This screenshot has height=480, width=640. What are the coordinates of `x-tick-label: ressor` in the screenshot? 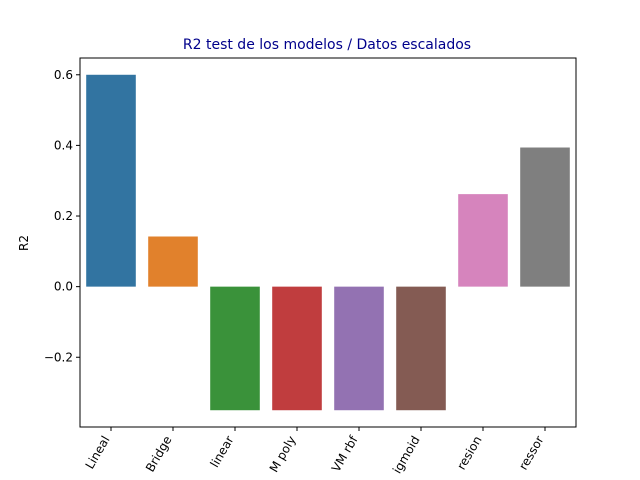 It's located at (531, 452).